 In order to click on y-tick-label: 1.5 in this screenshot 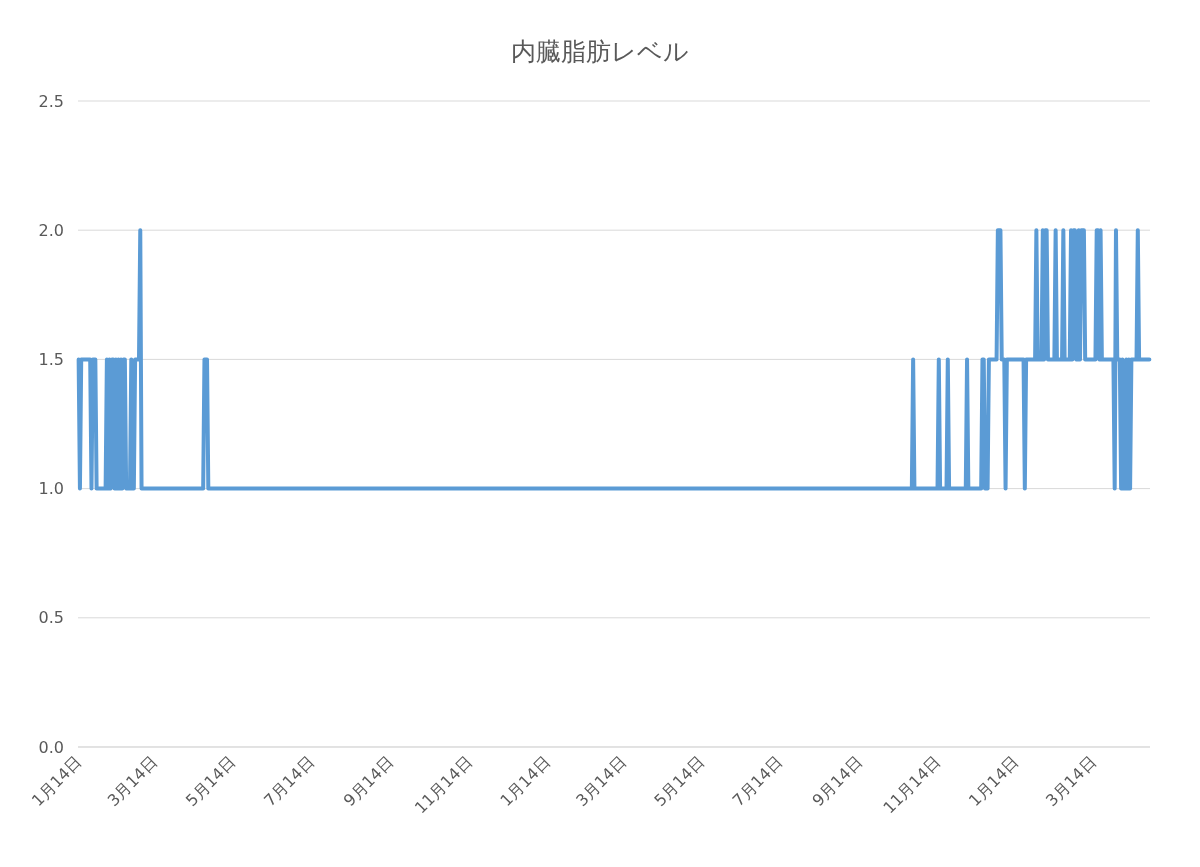, I will do `click(51, 359)`.